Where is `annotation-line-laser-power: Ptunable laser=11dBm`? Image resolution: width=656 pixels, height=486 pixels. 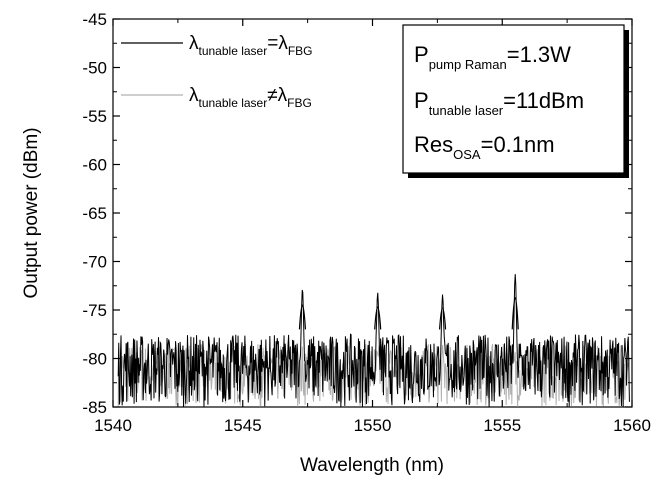 annotation-line-laser-power: Ptunable laser=11dBm is located at coordinates (499, 103).